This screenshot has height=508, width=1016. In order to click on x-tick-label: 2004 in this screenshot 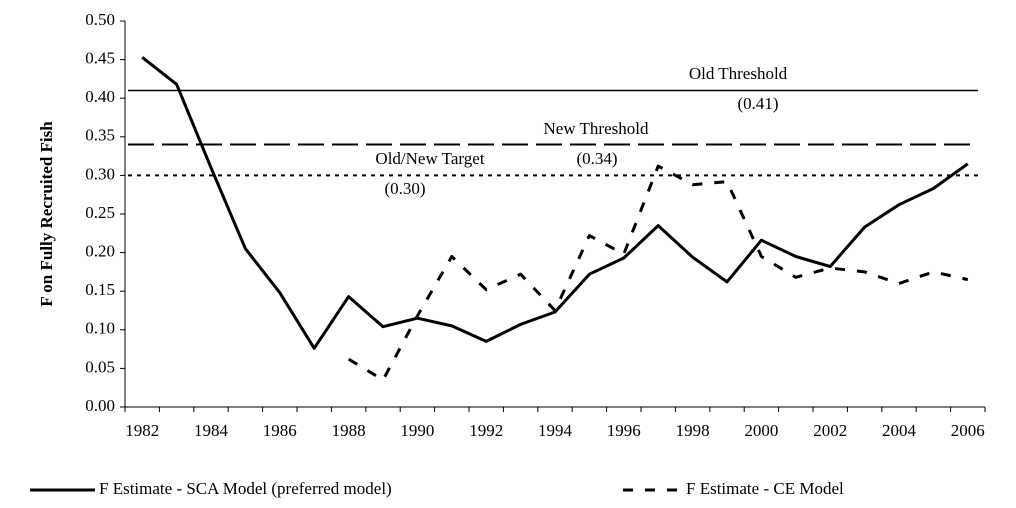, I will do `click(899, 430)`.